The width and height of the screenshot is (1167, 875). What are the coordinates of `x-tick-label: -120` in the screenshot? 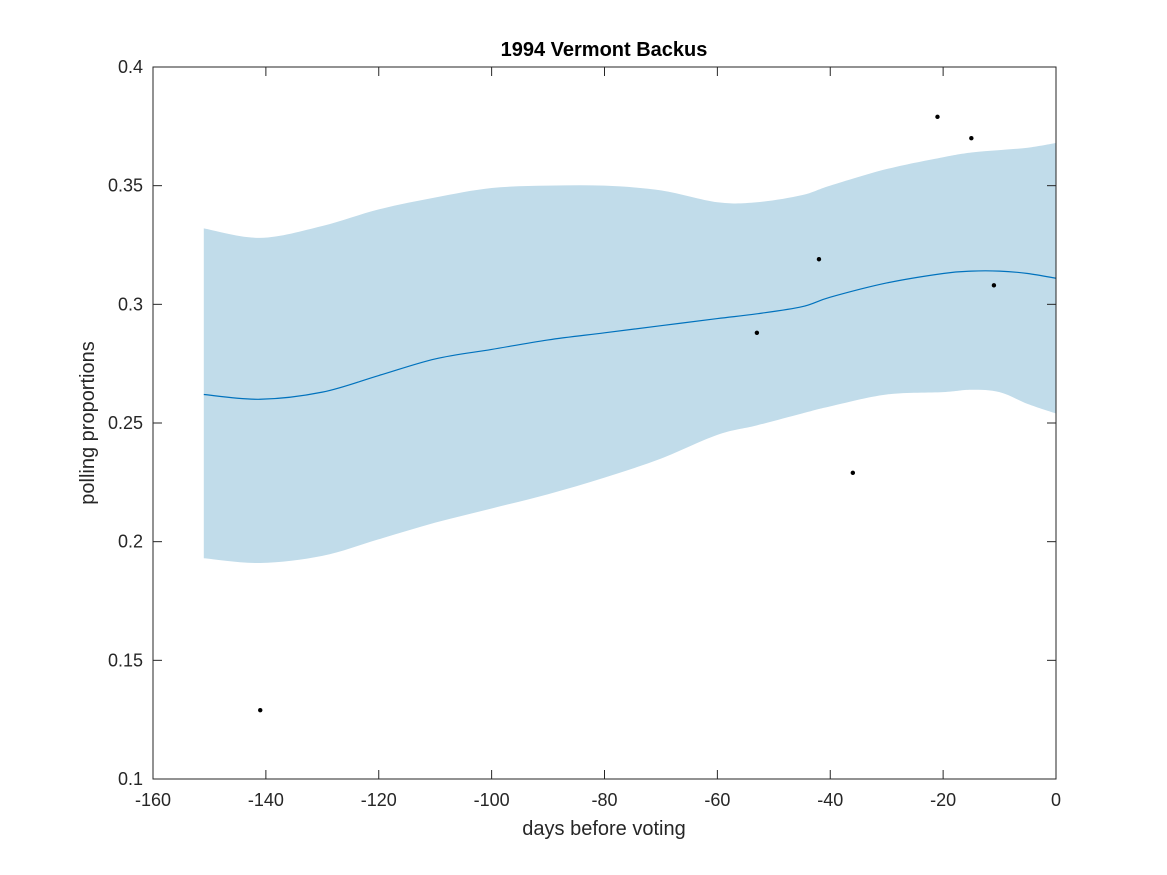 It's located at (379, 800).